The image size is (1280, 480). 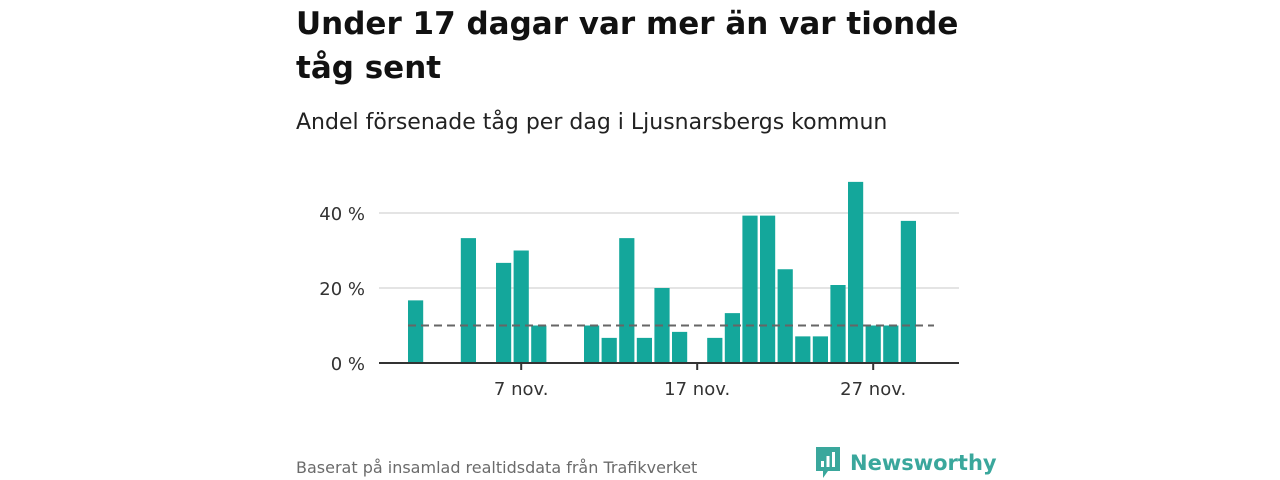 I want to click on newsworthy-logo-text: Newsworthy, so click(x=923, y=463).